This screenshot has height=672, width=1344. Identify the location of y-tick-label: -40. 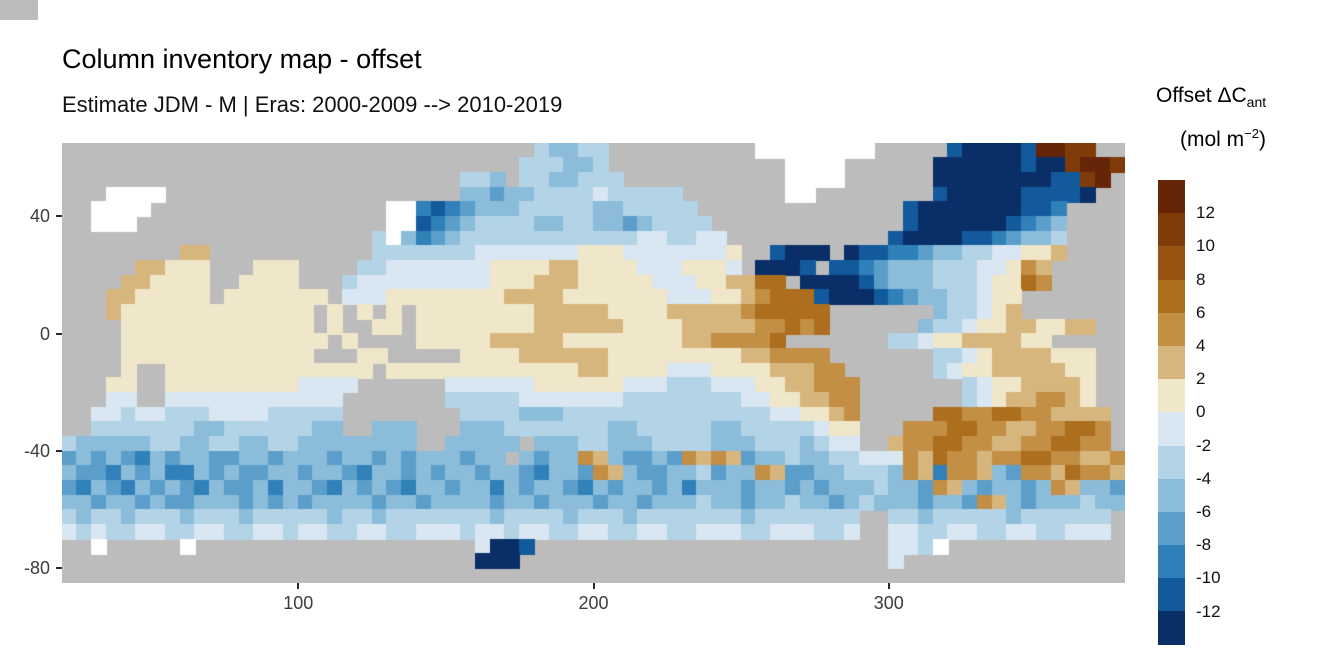
(36, 451).